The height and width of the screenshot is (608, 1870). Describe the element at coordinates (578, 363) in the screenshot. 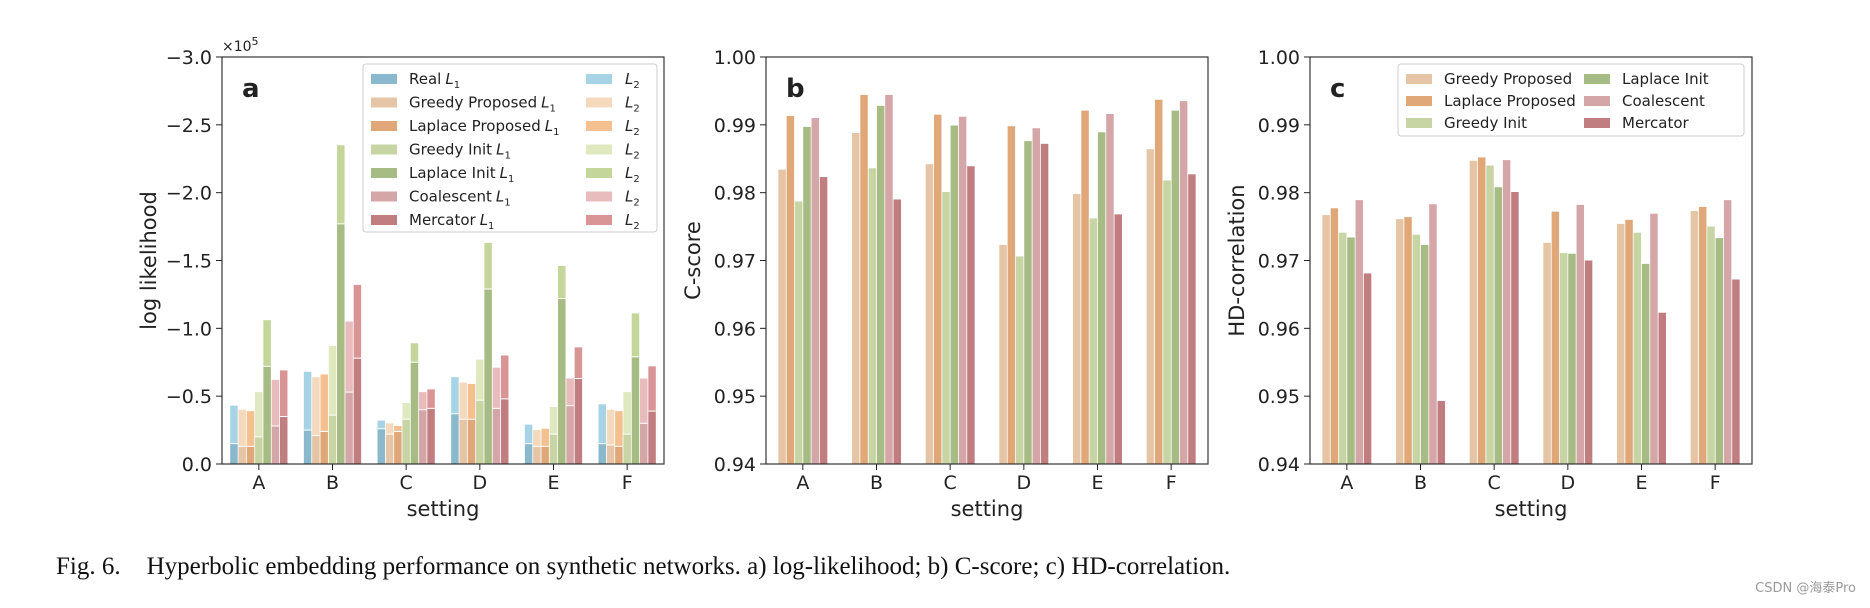

I see `bar-a-mercator-l2-E` at that location.